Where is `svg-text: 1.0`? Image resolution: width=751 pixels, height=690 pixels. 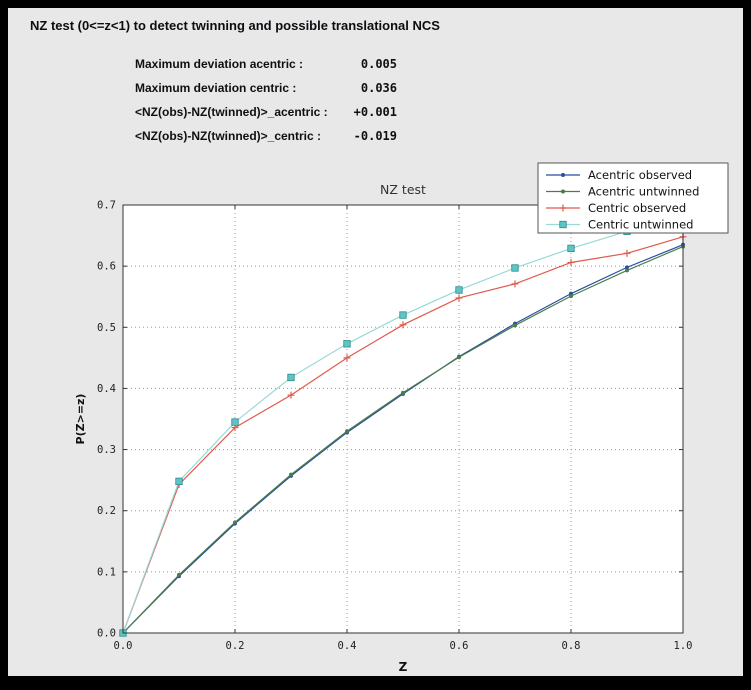 svg-text: 1.0 is located at coordinates (683, 646).